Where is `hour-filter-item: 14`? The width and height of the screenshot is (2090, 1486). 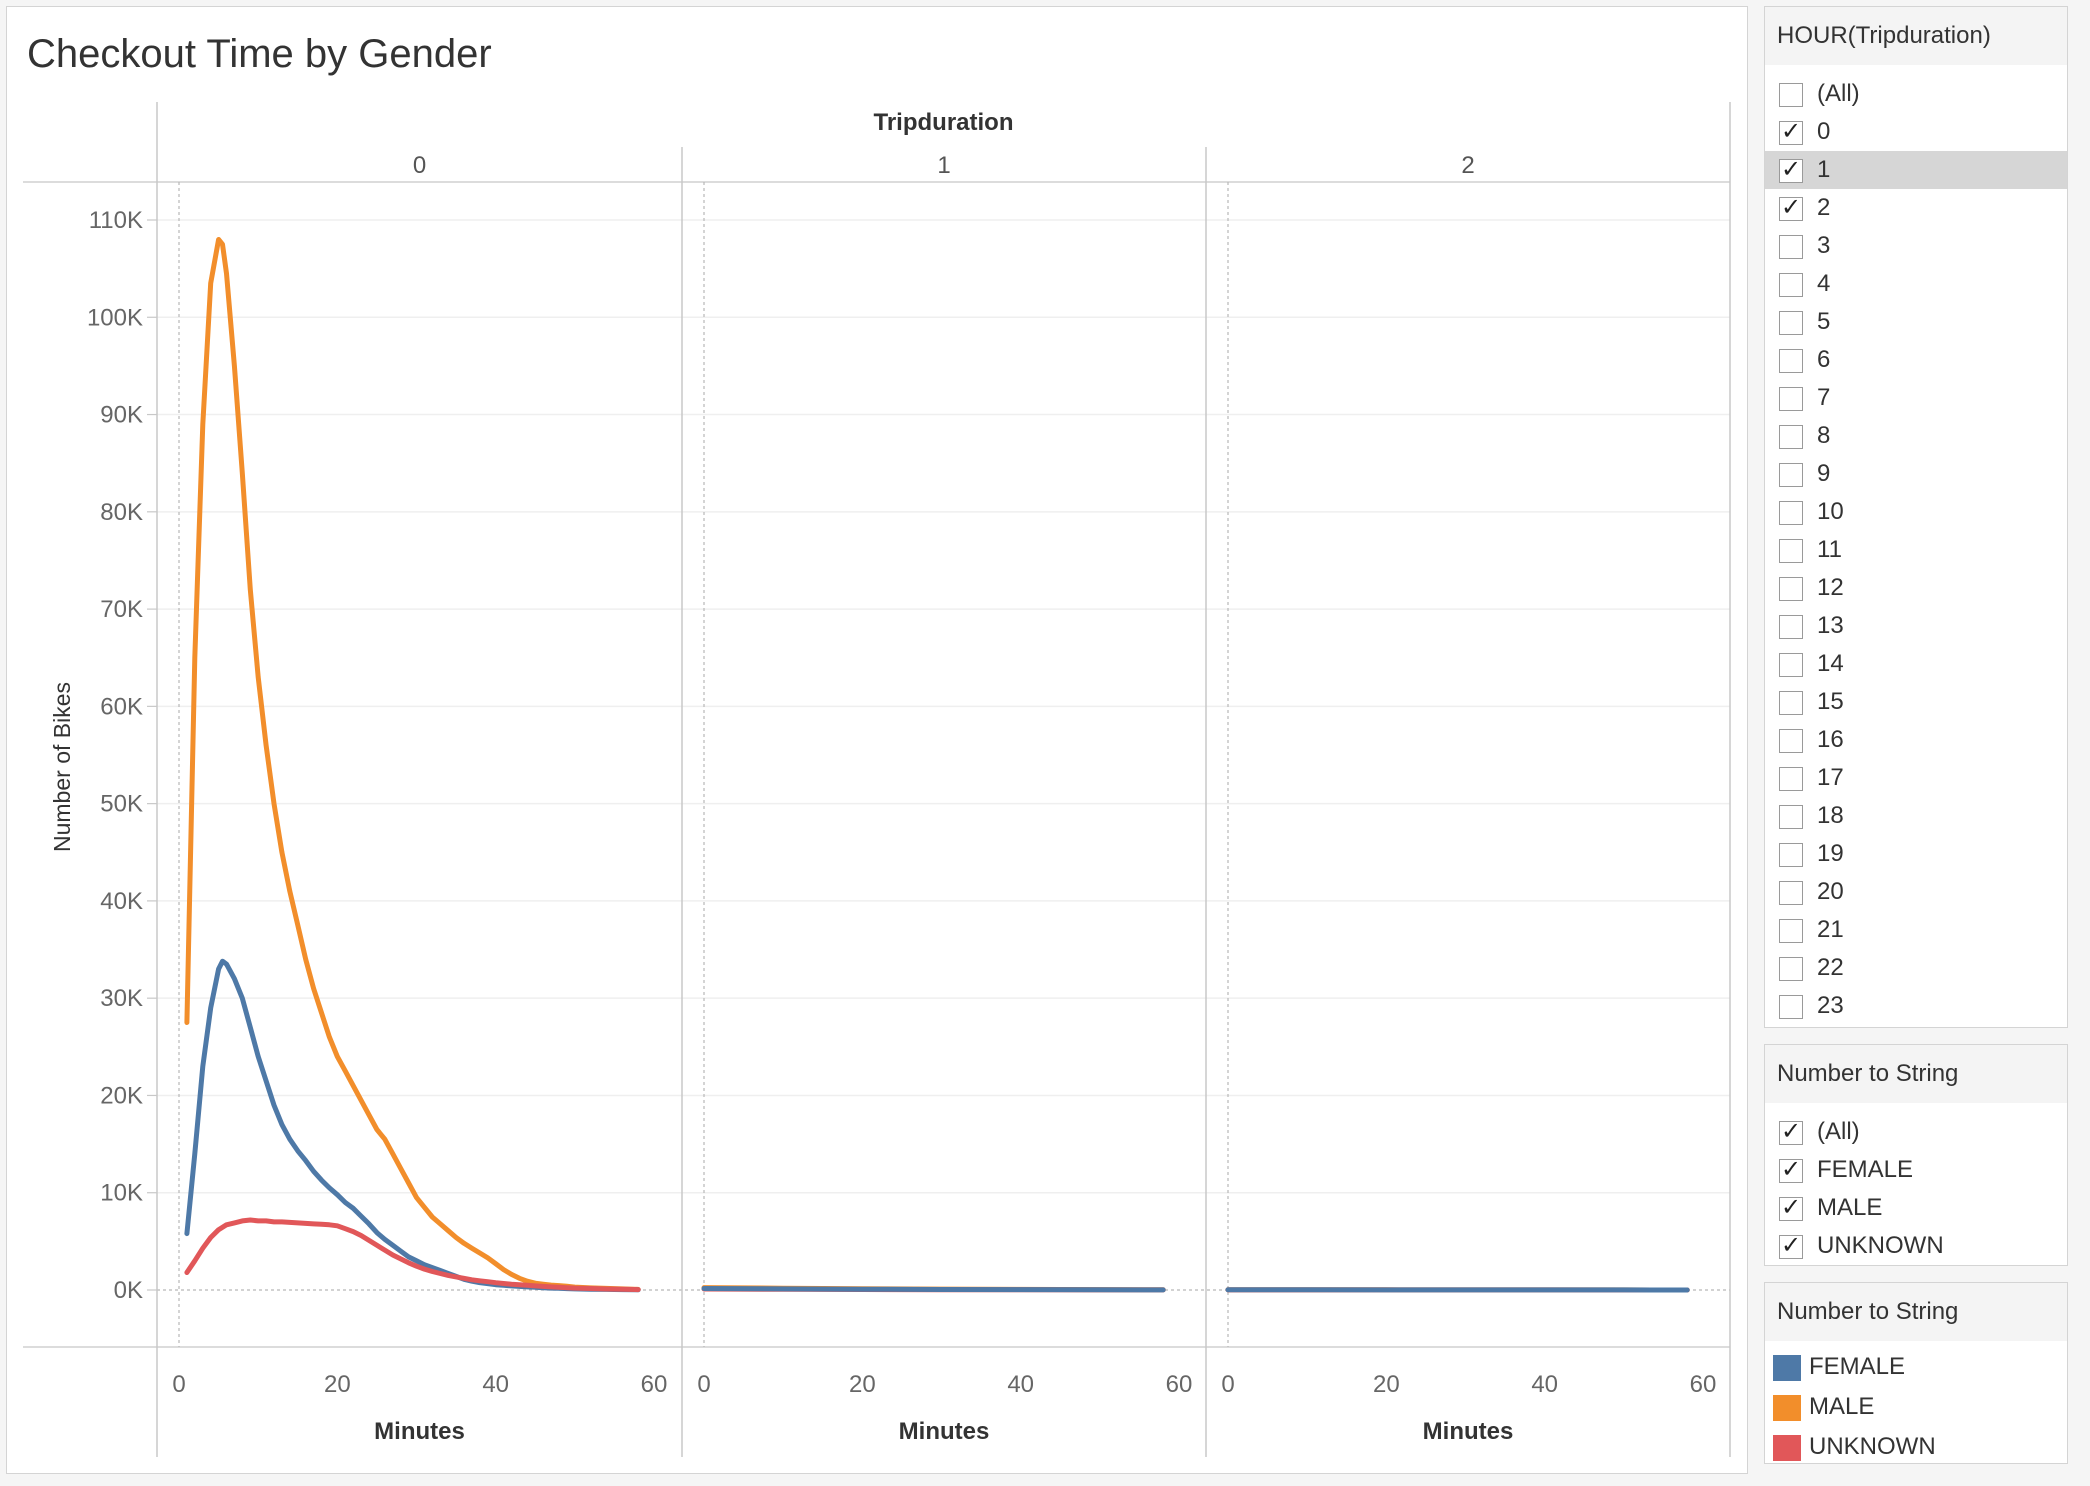 hour-filter-item: 14 is located at coordinates (1916, 664).